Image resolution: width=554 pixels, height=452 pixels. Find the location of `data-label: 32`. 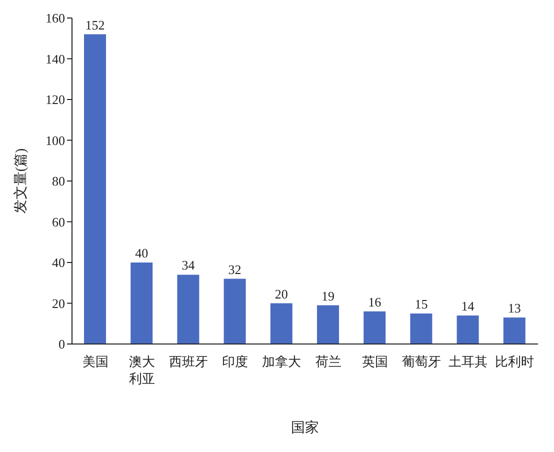

data-label: 32 is located at coordinates (235, 269).